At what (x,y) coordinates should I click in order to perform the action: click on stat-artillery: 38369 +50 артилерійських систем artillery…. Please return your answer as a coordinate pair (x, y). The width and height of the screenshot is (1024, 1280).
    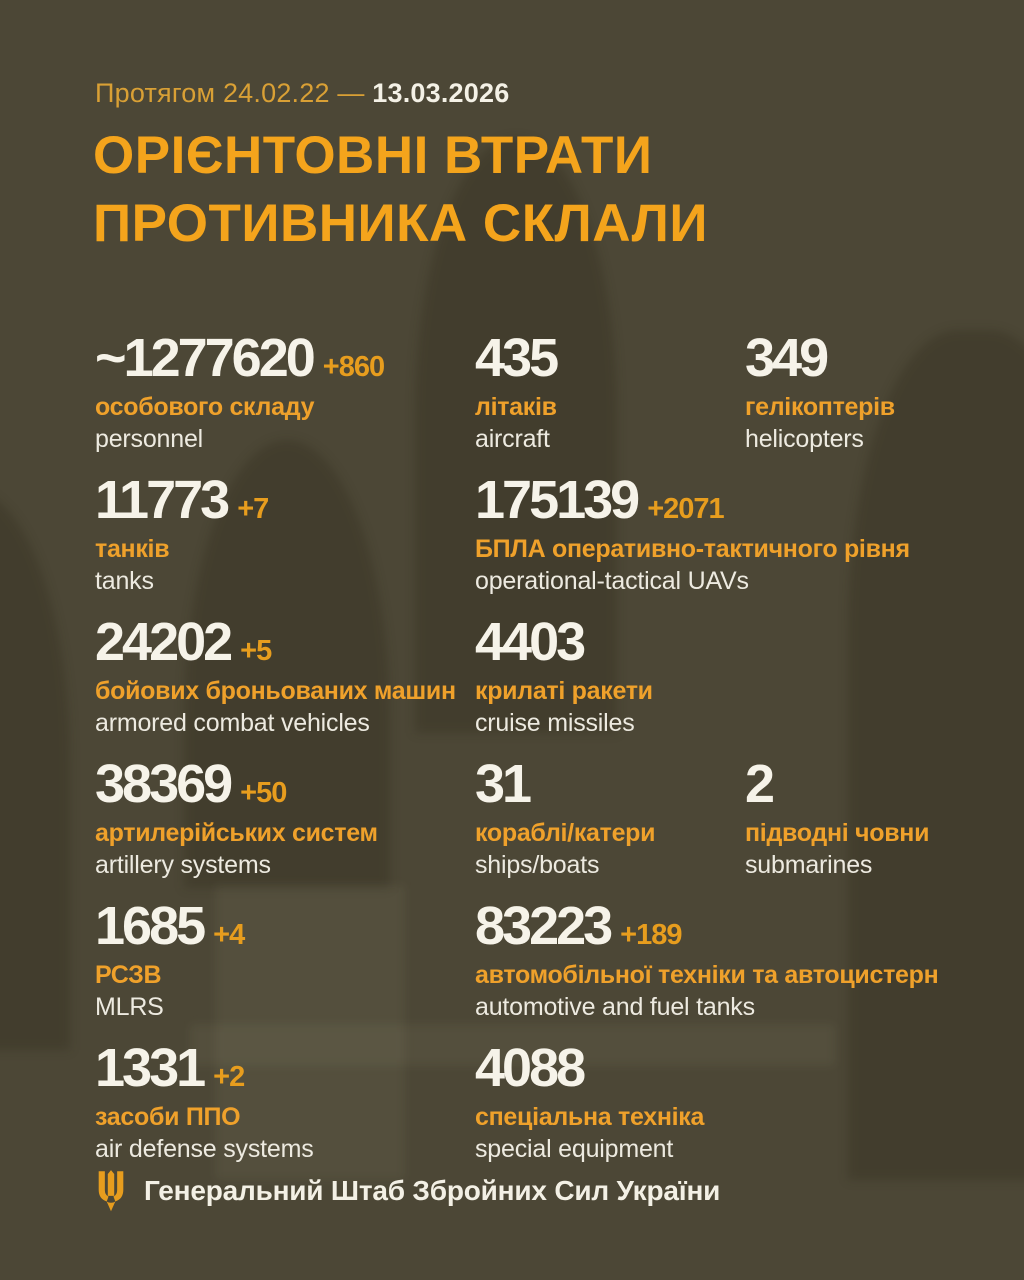
    Looking at the image, I should click on (236, 818).